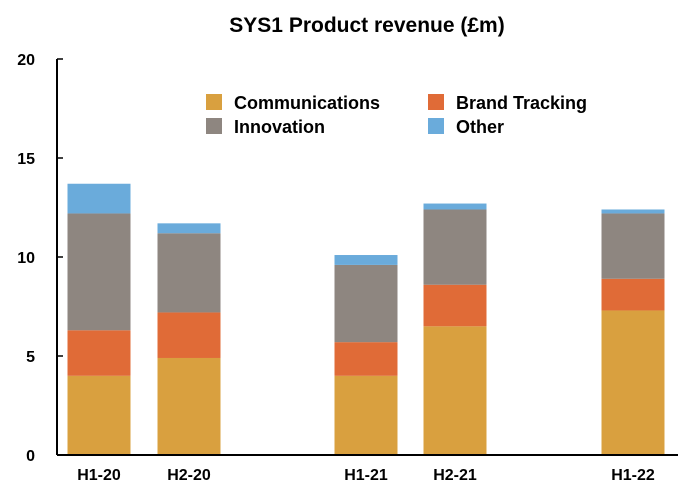 The width and height of the screenshot is (700, 500). What do you see at coordinates (99, 475) in the screenshot?
I see `x-tick-label: H1-20` at bounding box center [99, 475].